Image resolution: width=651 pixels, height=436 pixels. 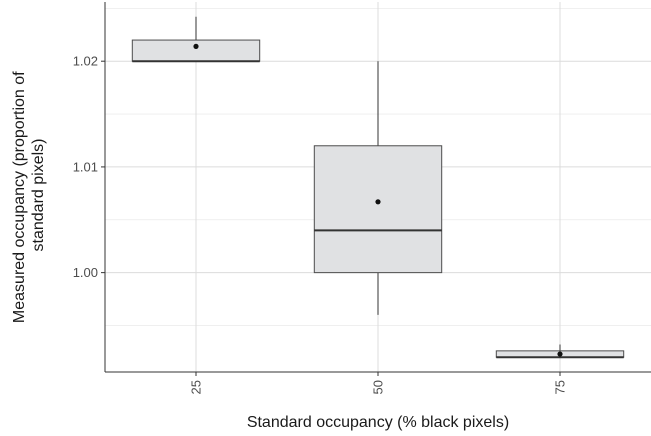 I want to click on y-axis-title-line-2: standard pixels), so click(x=38, y=195).